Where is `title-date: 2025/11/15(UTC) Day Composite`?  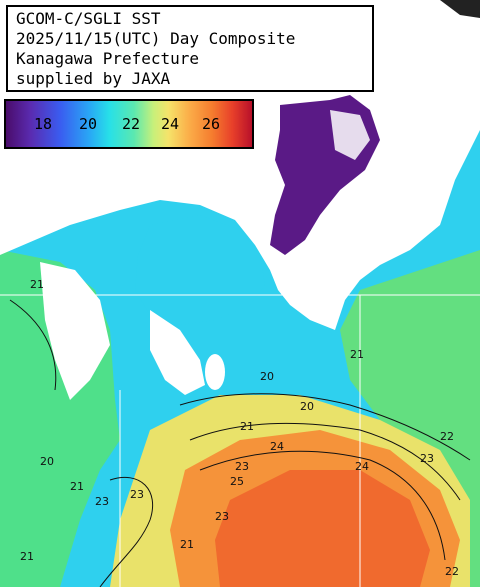 title-date: 2025/11/15(UTC) Day Composite is located at coordinates (156, 38).